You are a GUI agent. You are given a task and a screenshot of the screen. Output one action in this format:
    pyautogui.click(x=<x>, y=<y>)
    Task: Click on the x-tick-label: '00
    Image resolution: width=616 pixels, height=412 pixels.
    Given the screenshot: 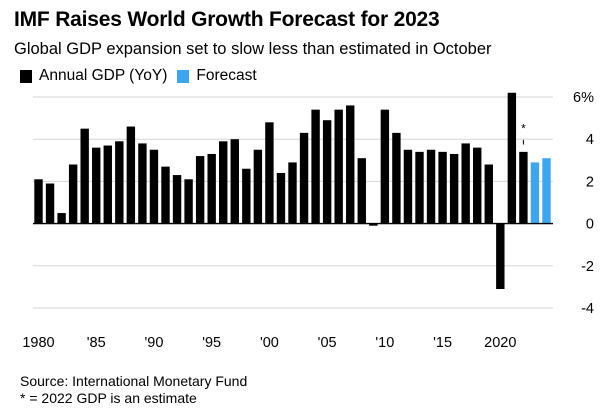 What is the action you would take?
    pyautogui.click(x=269, y=343)
    